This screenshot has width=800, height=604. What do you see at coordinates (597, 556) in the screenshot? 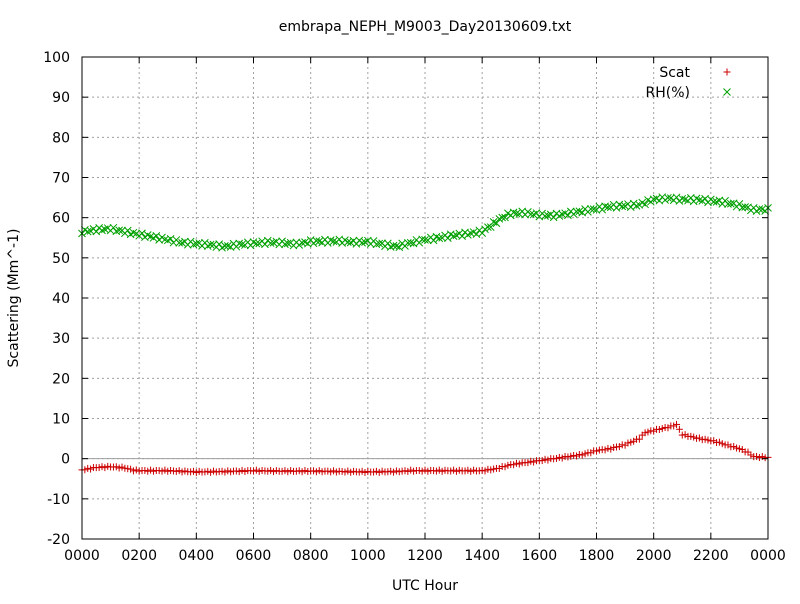
I see `x-tick-label: 1800` at bounding box center [597, 556].